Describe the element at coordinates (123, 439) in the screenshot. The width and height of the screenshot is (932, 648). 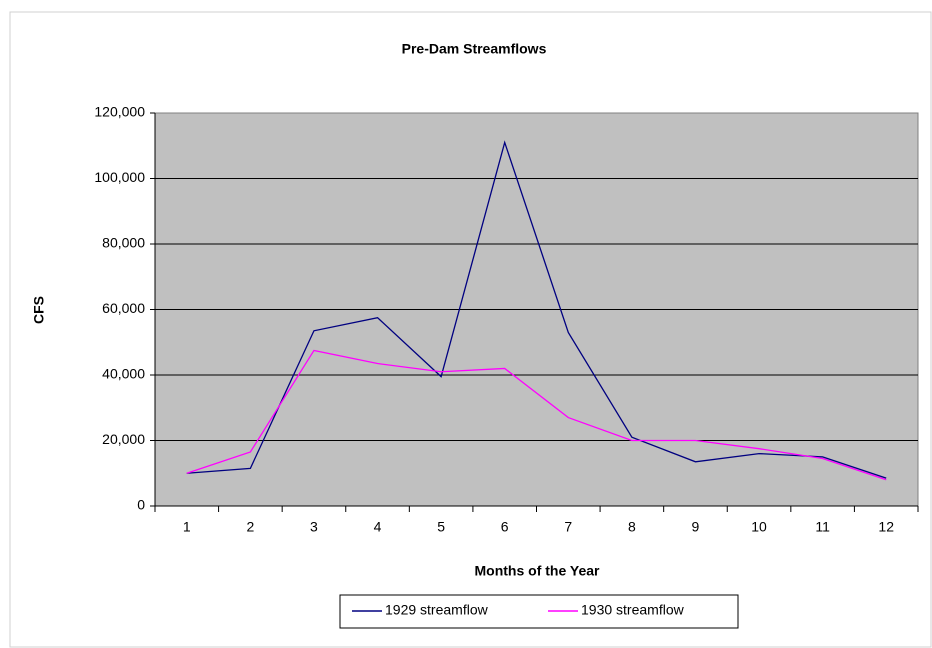
I see `y-tick-label: 20,000` at that location.